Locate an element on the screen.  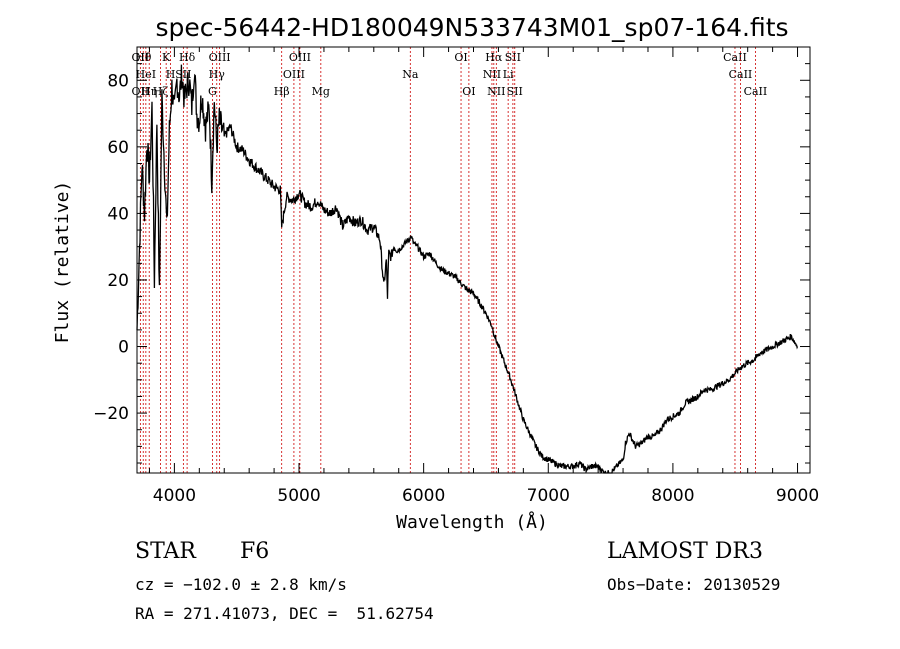
y-tick-label: −20 is located at coordinates (111, 414).